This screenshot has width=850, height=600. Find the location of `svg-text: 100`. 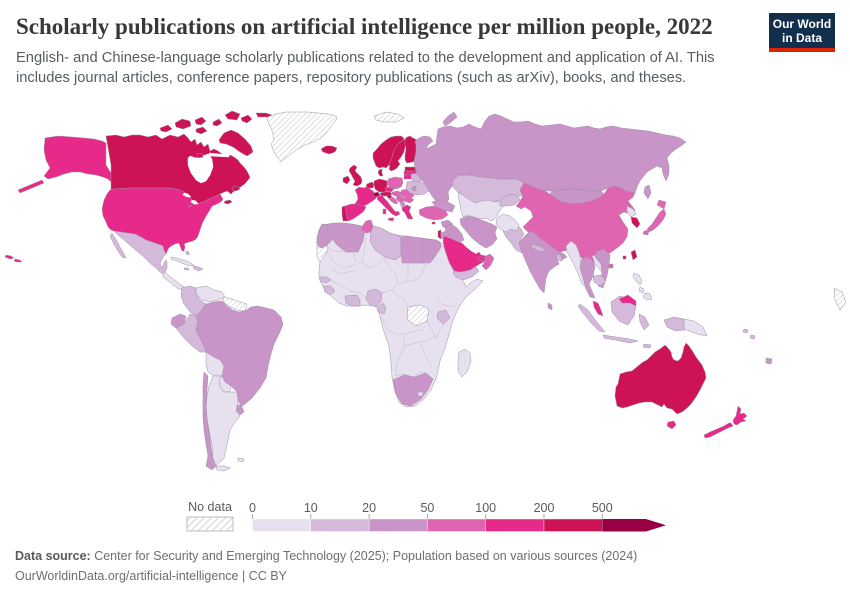

svg-text: 100 is located at coordinates (485, 508).